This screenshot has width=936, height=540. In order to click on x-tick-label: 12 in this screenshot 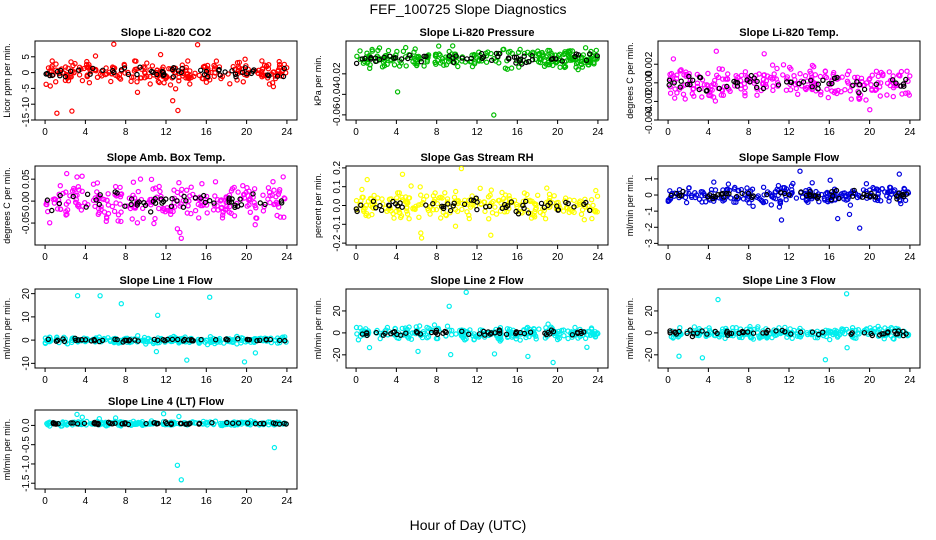, I will do `click(477, 257)`.